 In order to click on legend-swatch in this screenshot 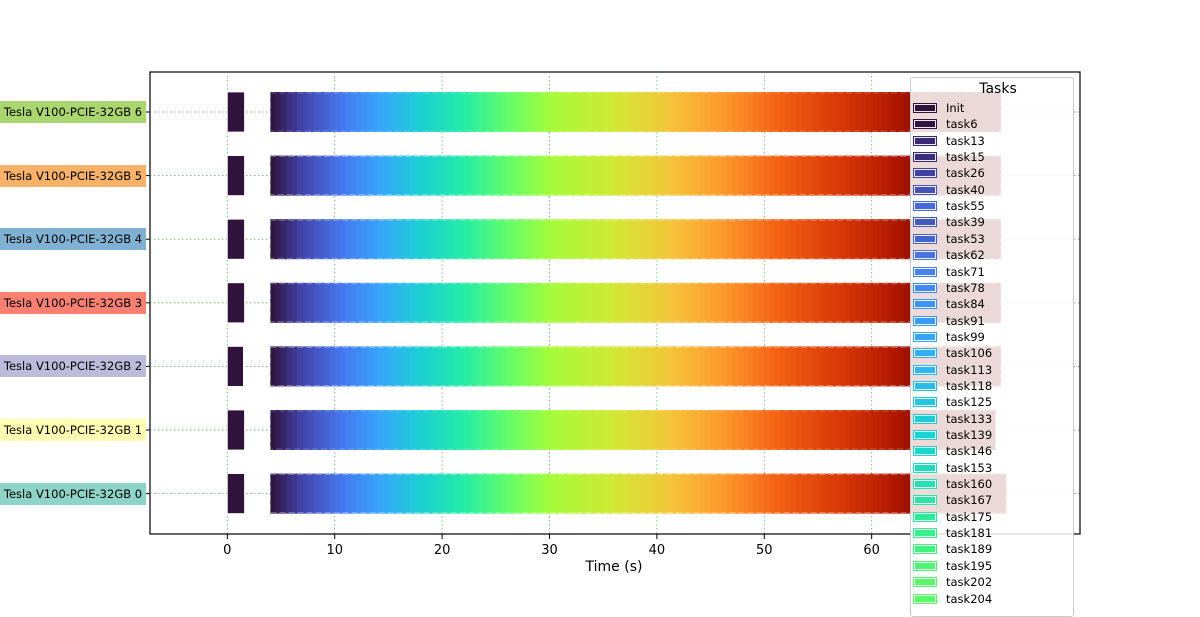, I will do `click(925, 533)`.